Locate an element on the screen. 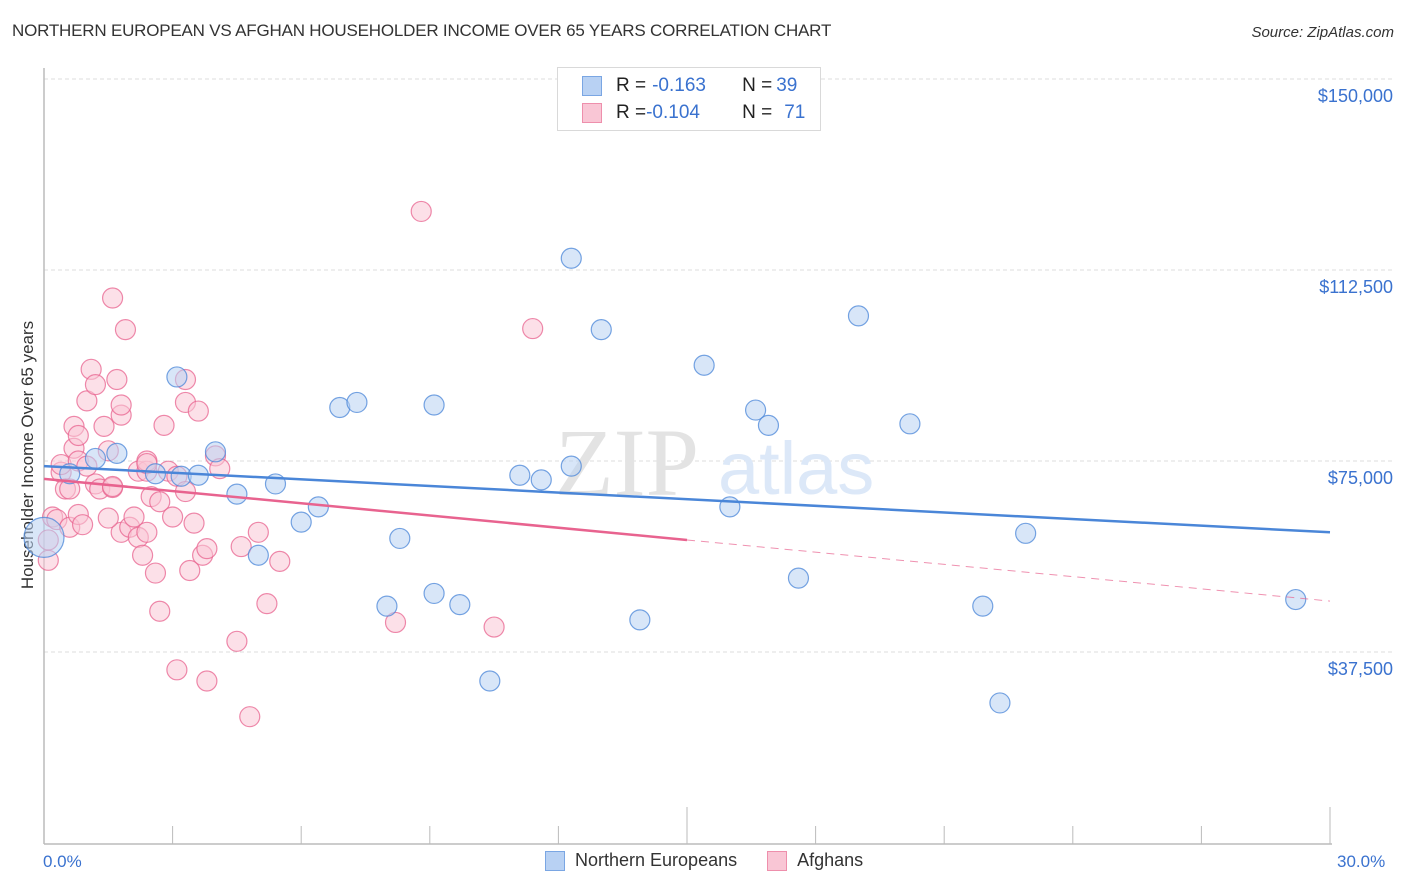 The height and width of the screenshot is (892, 1406). legend-item-northern-europeans: Northern Europeans is located at coordinates (641, 860).